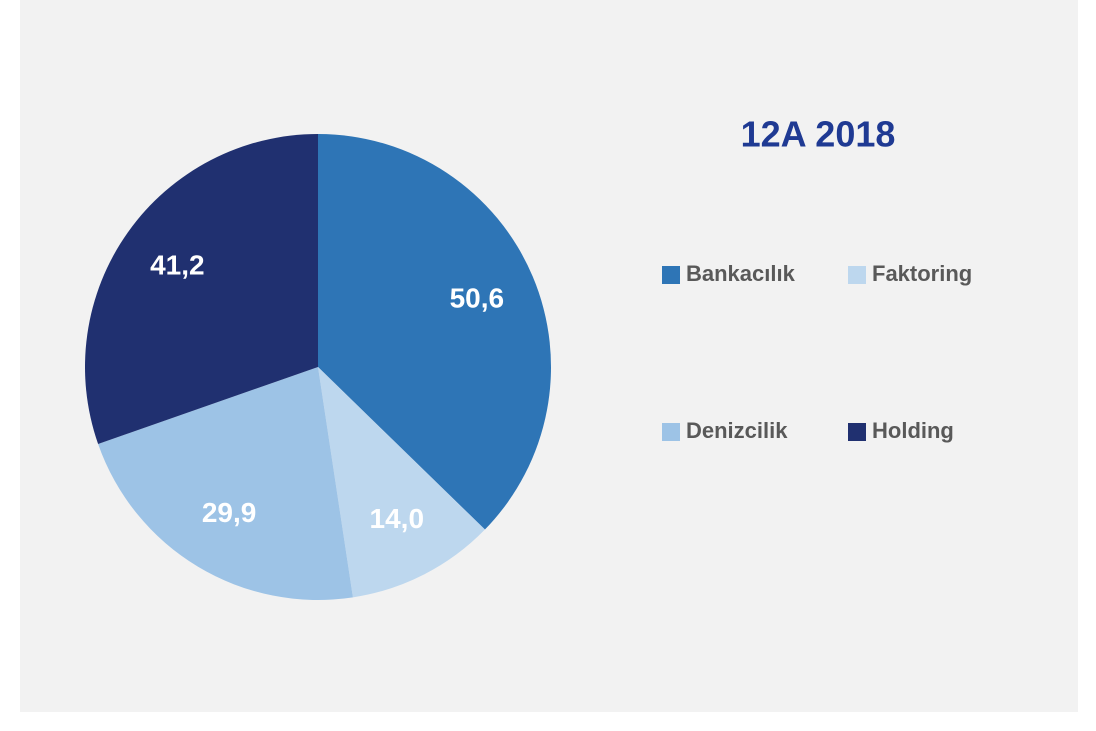 This screenshot has width=1096, height=731. Describe the element at coordinates (922, 273) in the screenshot. I see `legend-label: Faktoring` at that location.